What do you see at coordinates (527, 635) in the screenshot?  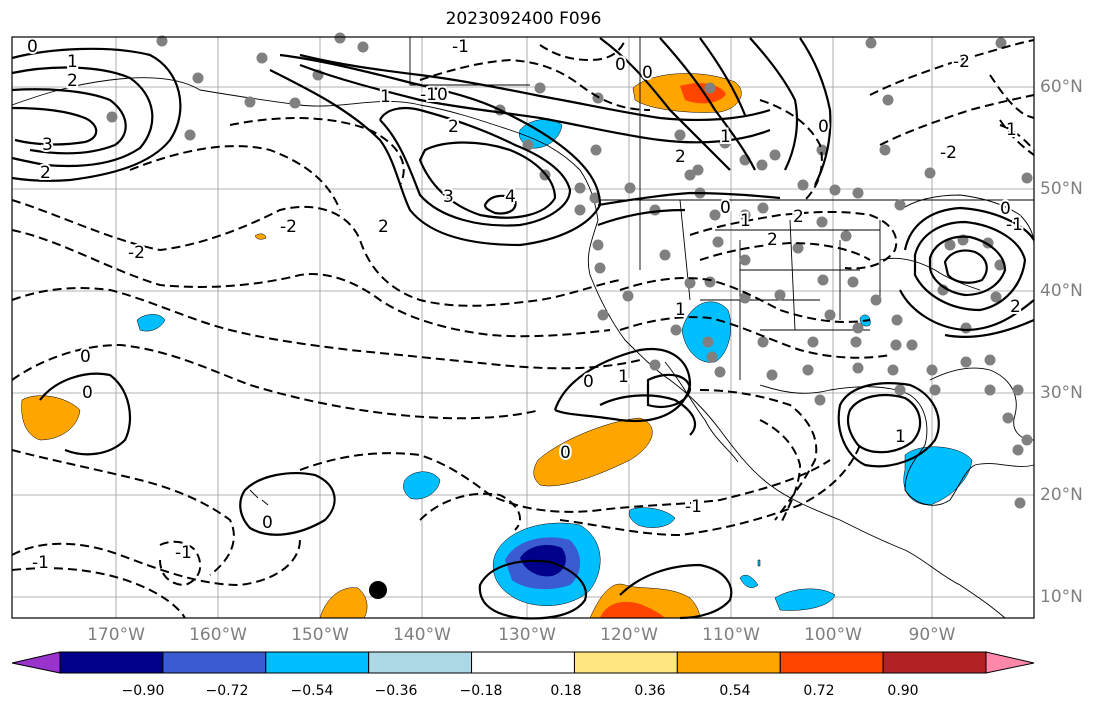 I see `lon-label: 130°W` at bounding box center [527, 635].